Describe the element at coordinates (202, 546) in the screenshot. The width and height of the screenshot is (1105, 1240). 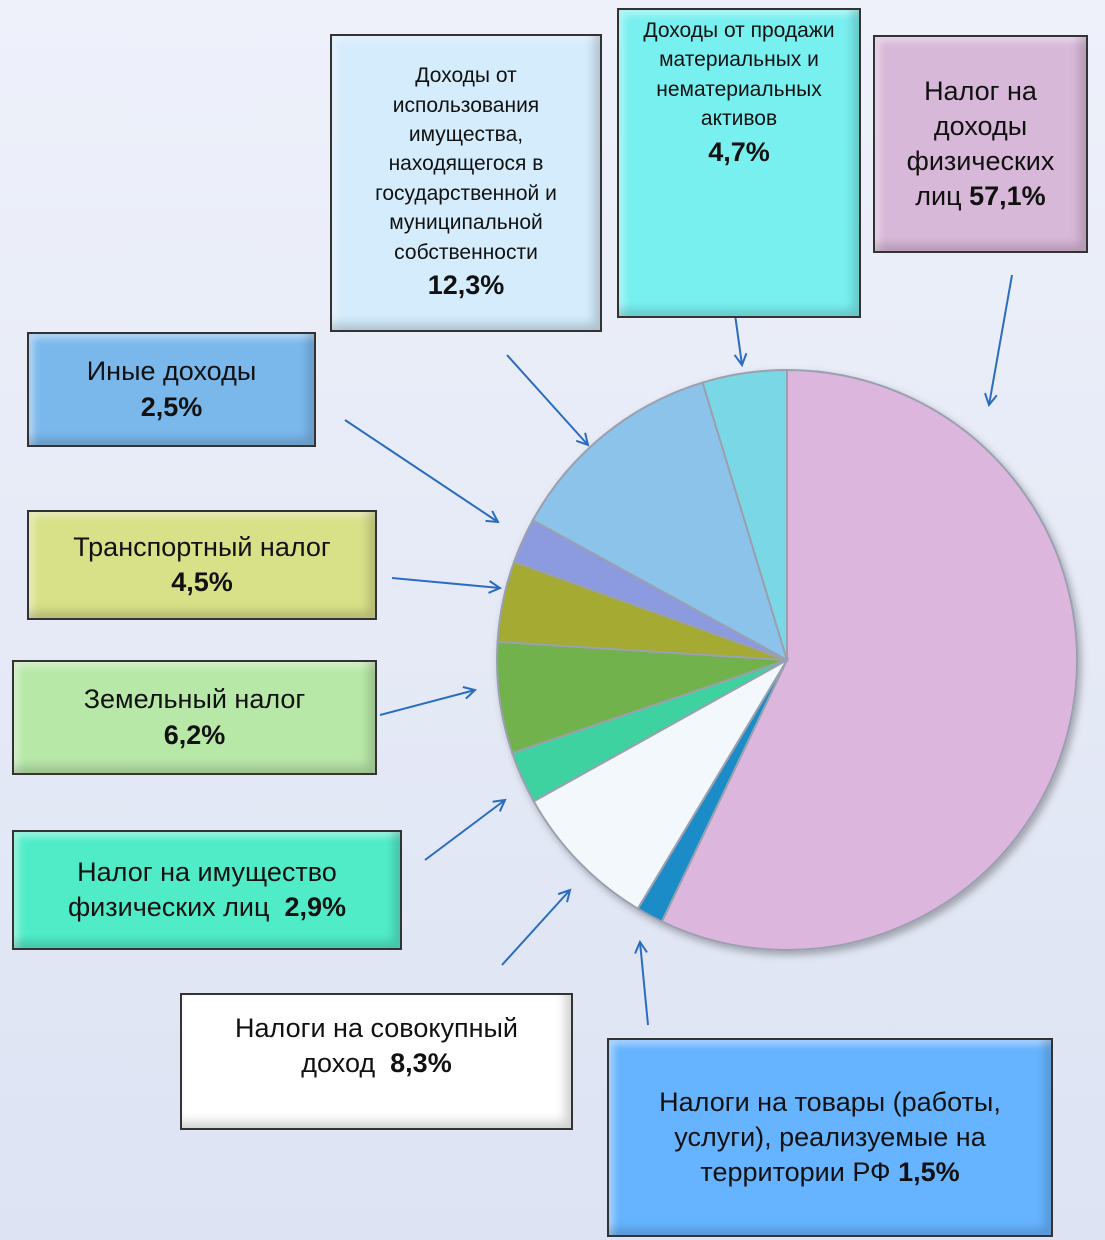
I see `category-label: Транспортный налог` at that location.